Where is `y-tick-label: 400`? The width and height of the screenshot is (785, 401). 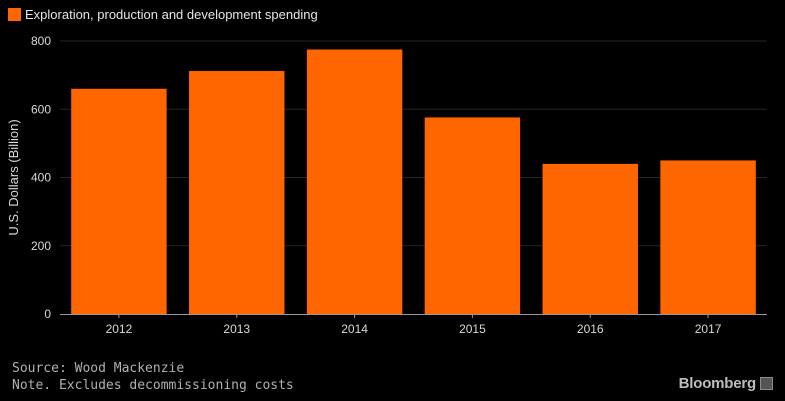 y-tick-label: 400 is located at coordinates (41, 178).